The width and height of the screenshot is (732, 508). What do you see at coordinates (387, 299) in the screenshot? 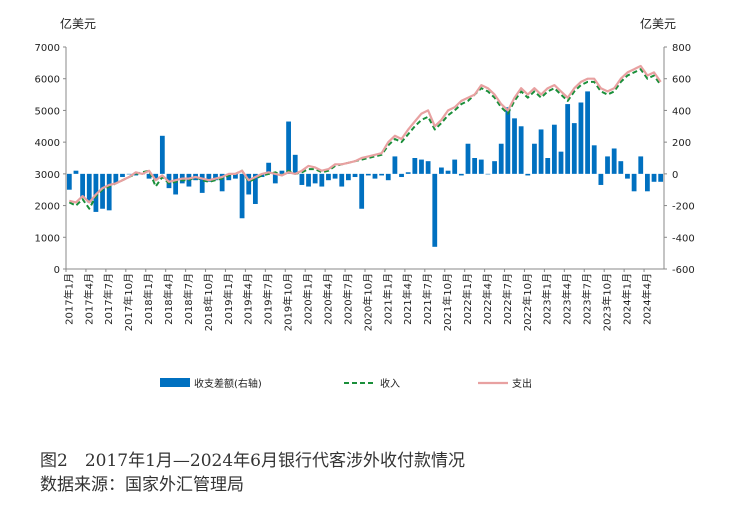
I see `x-tick-label: 2021年1月` at bounding box center [387, 299].